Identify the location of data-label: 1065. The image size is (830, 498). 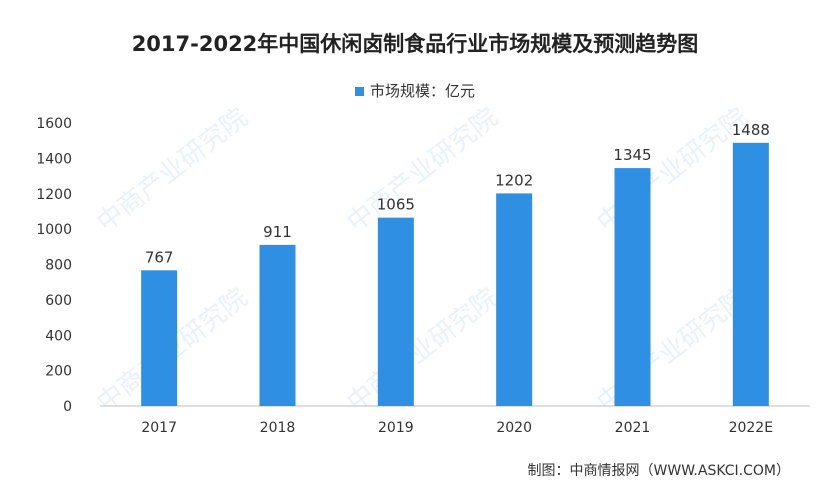
(396, 205).